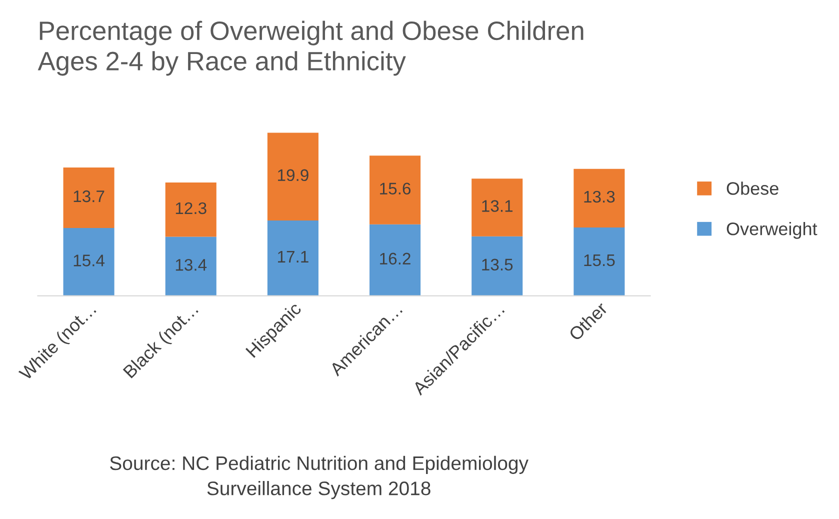 This screenshot has width=839, height=519. What do you see at coordinates (319, 478) in the screenshot?
I see `source-note: Source: NC Pediatric Nutrition and Epidemiology Surveillance System 2018` at bounding box center [319, 478].